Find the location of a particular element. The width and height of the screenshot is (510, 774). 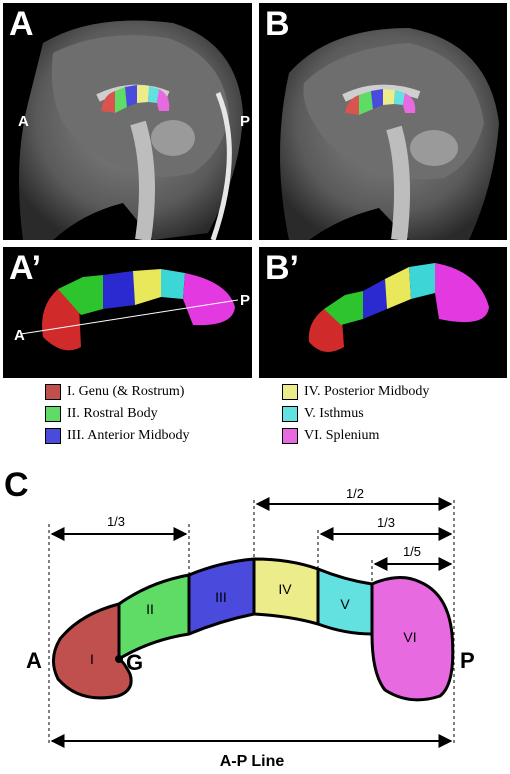

ap-line-label: A-P Line is located at coordinates (252, 761).